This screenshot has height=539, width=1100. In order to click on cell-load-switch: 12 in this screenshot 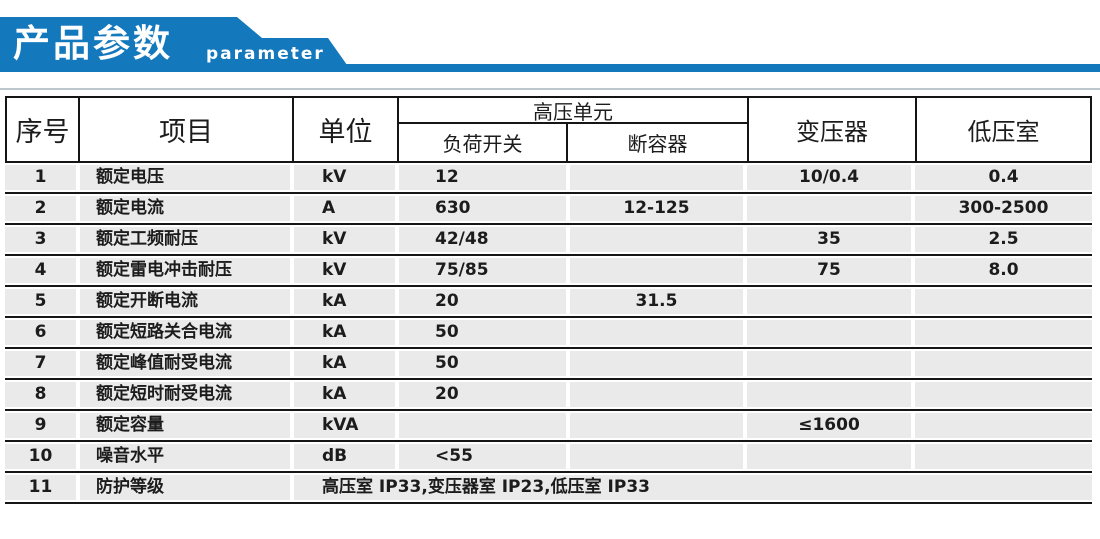, I will do `click(482, 177)`.